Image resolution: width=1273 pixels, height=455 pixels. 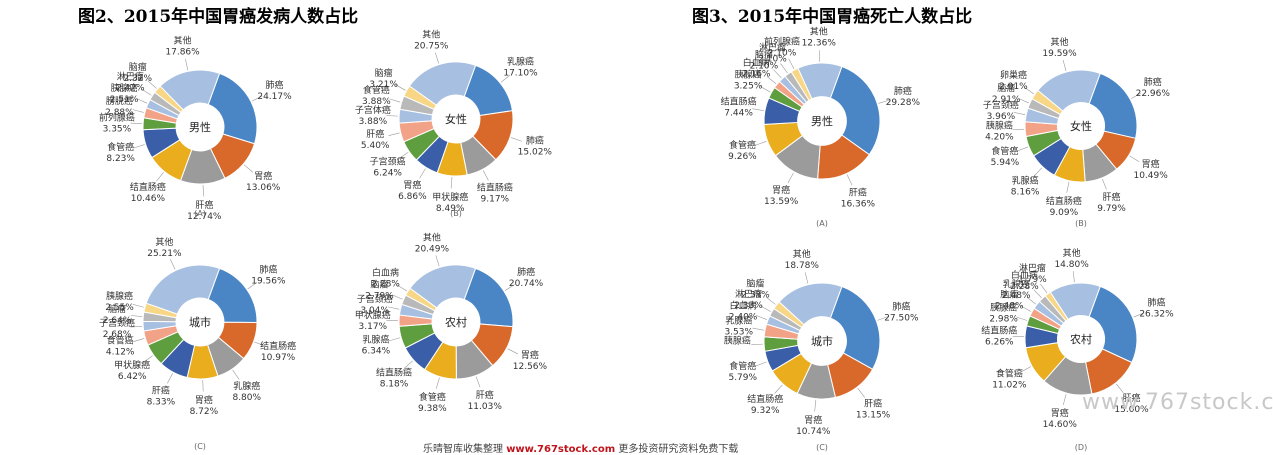 What do you see at coordinates (432, 237) in the screenshot?
I see `slice-name-3-10: 其他` at bounding box center [432, 237].